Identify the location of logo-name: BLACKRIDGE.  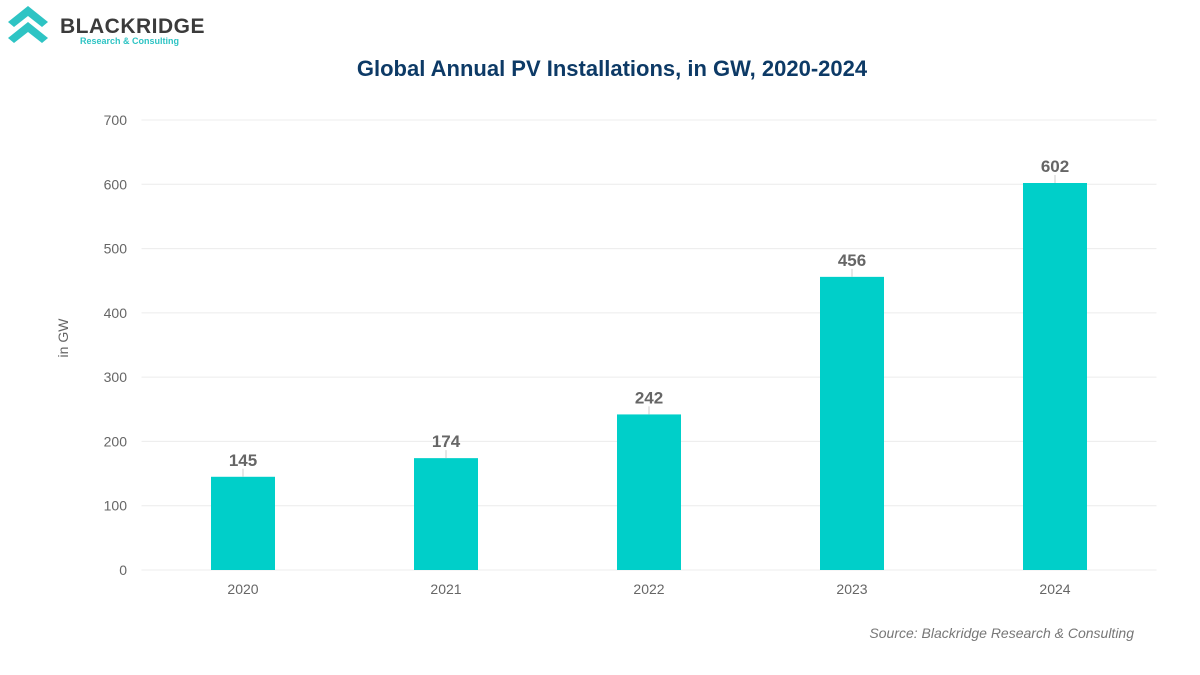
(132, 26).